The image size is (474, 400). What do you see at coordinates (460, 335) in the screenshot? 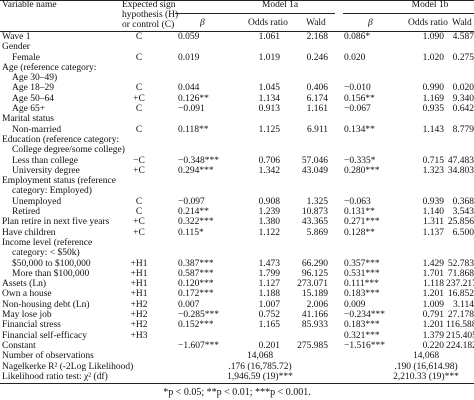
I see `model-1b-wald: 215.405` at bounding box center [460, 335].